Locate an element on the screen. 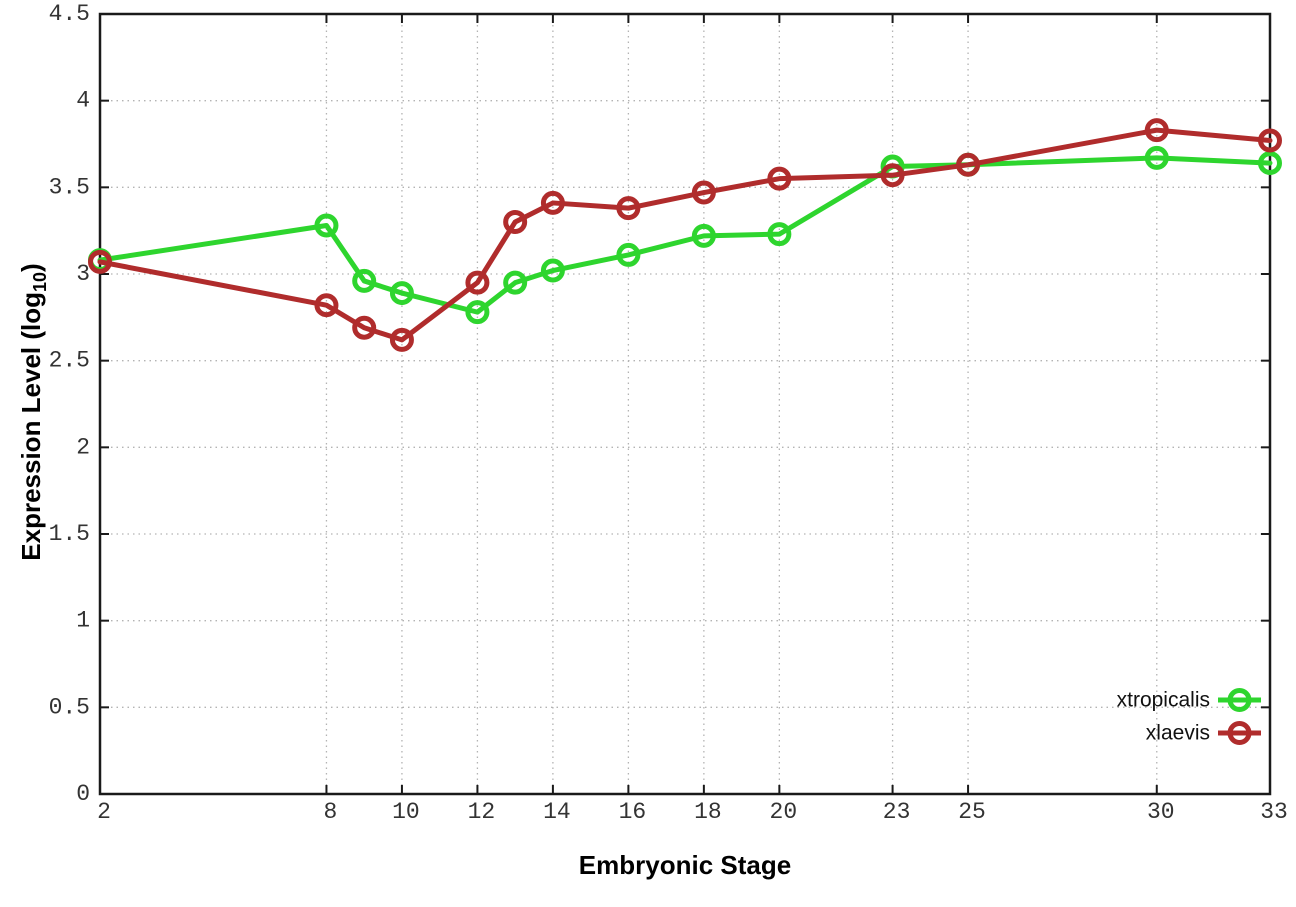 The width and height of the screenshot is (1296, 907). y-tick-label: 3.5 is located at coordinates (69, 187).